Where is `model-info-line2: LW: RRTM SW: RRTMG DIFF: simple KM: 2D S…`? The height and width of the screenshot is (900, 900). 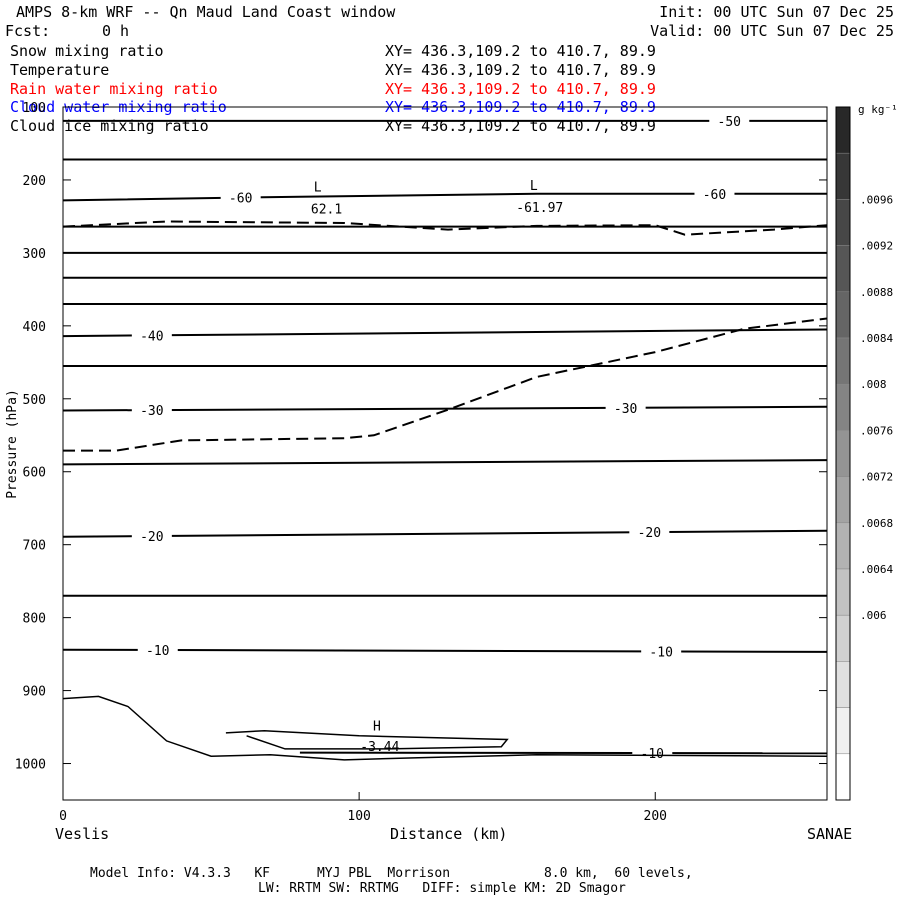
model-info-line2: LW: RRTM SW: RRTMG DIFF: simple KM: 2D S… is located at coordinates (442, 888).